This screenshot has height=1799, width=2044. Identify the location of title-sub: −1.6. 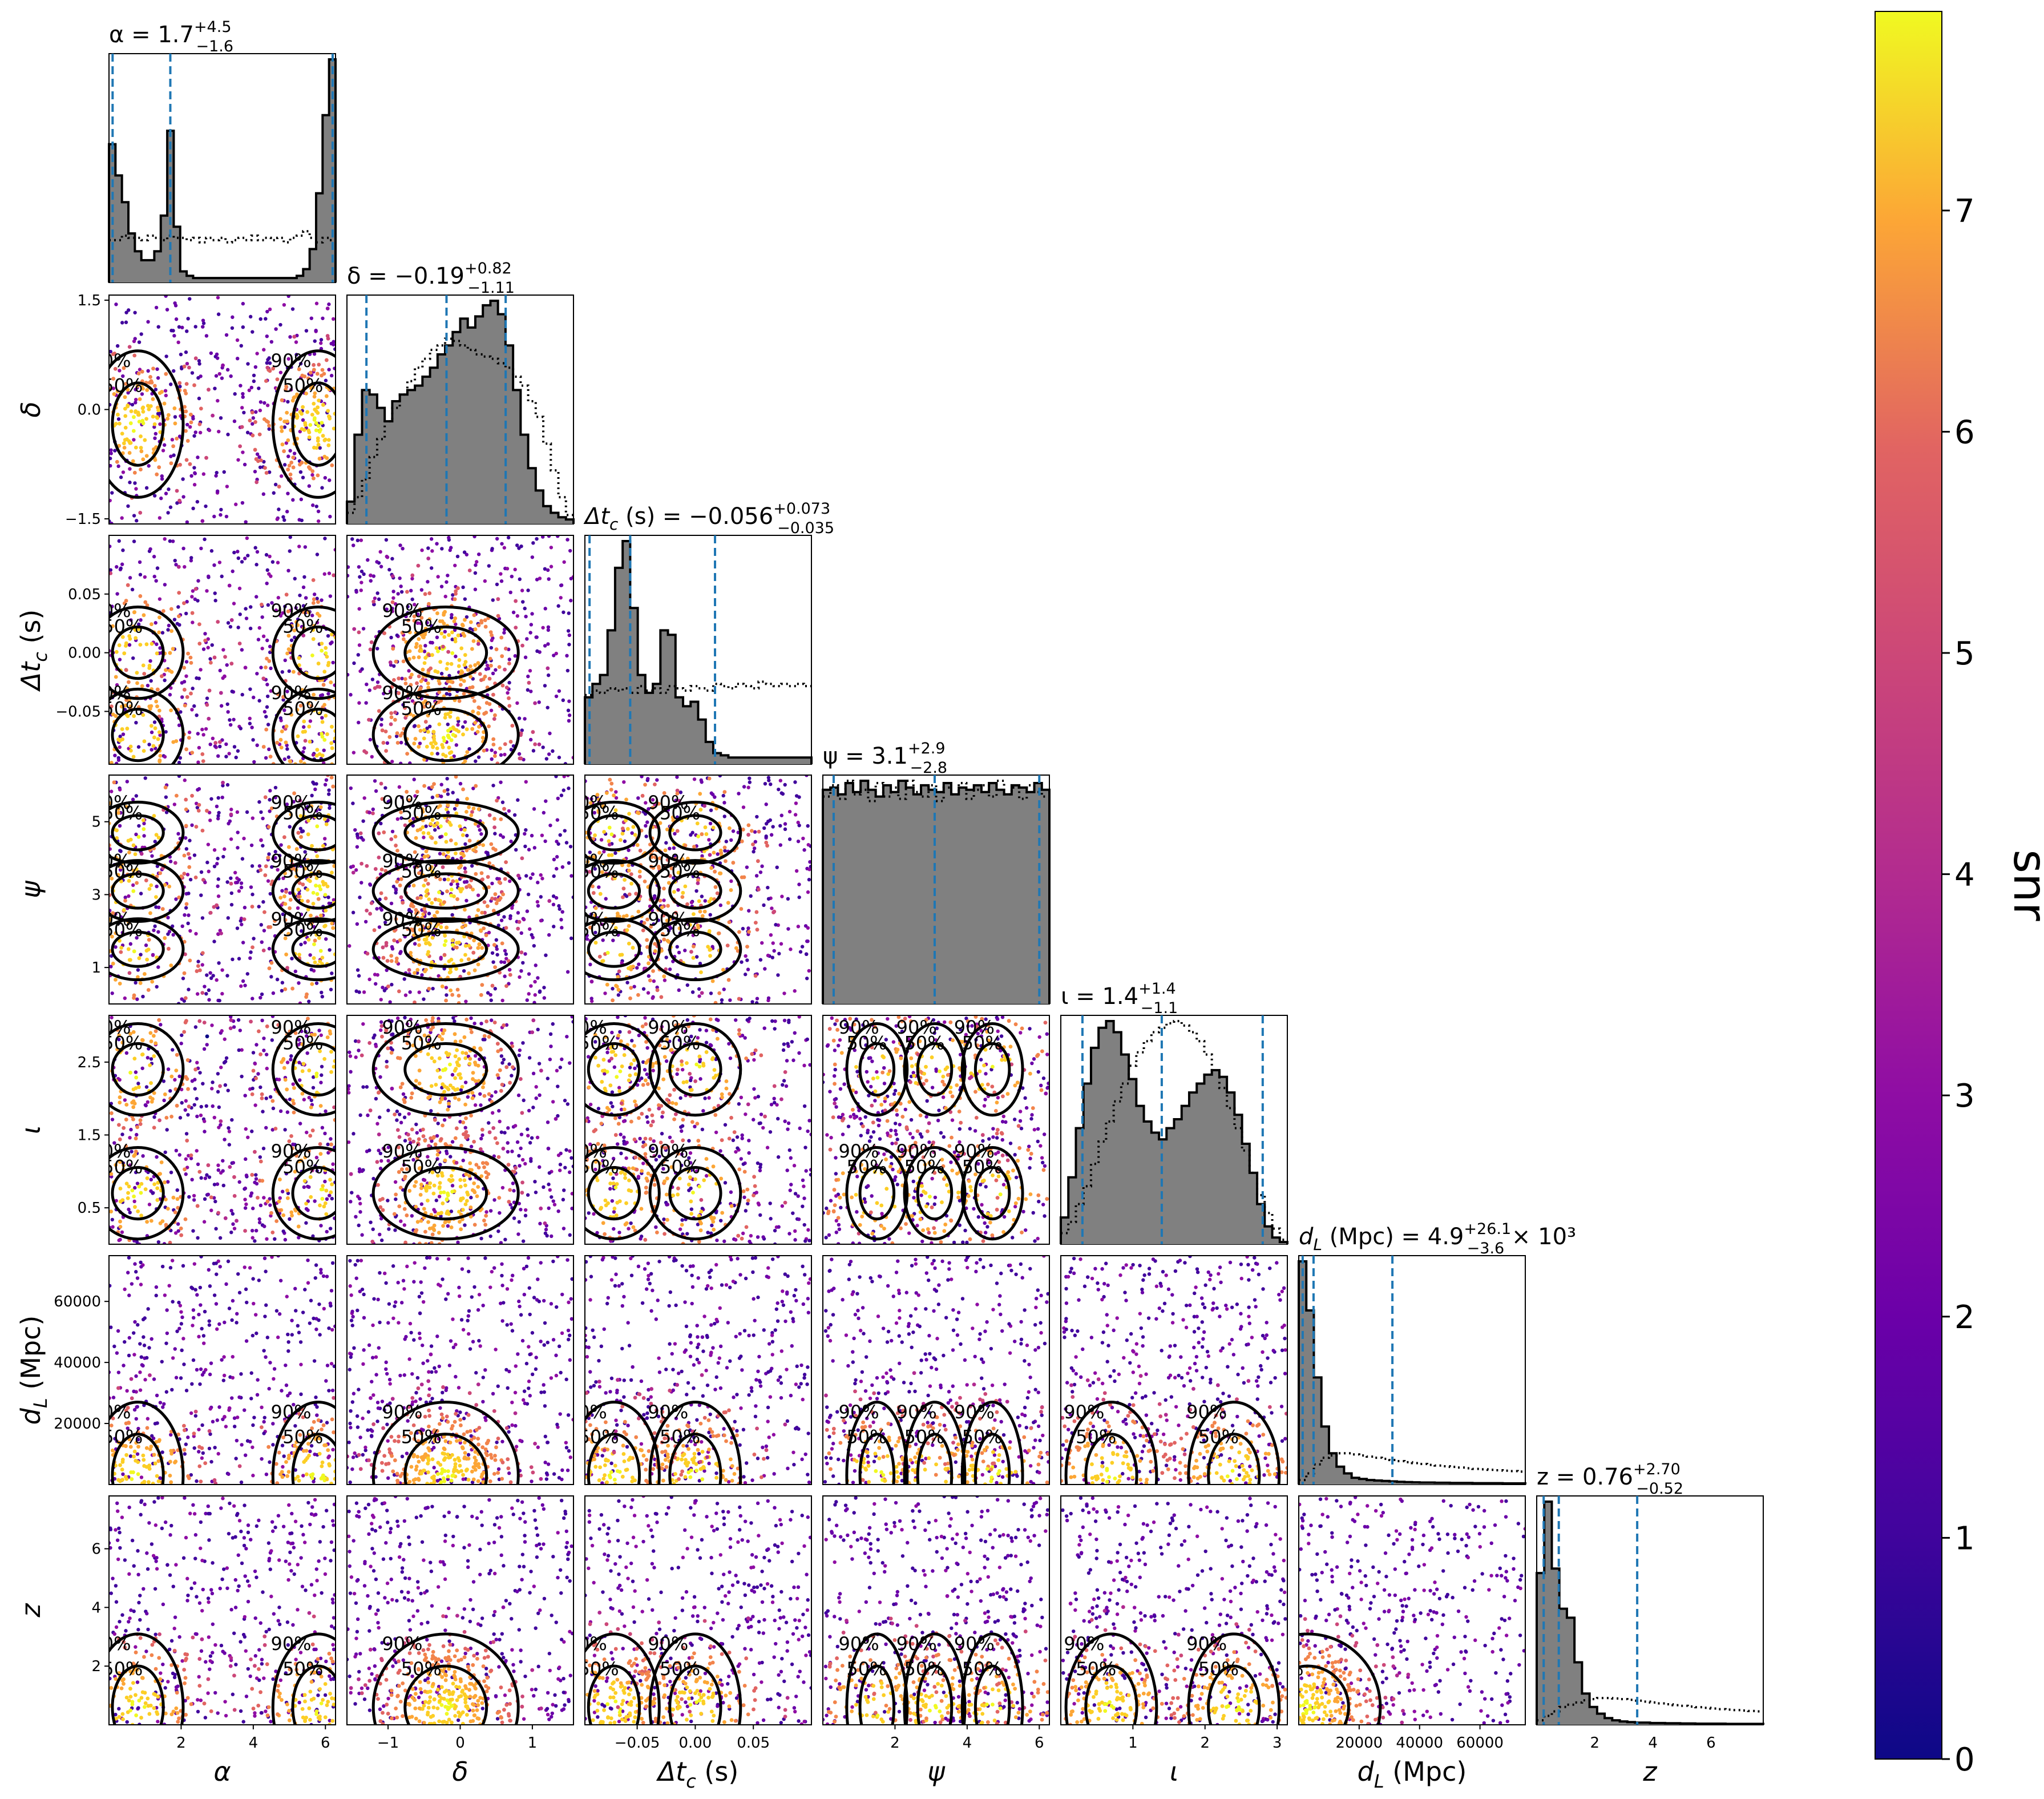
(215, 46).